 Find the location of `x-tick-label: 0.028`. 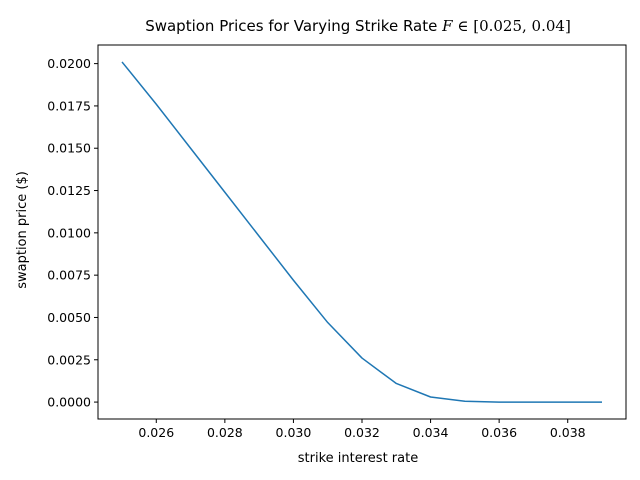

x-tick-label: 0.028 is located at coordinates (225, 432).